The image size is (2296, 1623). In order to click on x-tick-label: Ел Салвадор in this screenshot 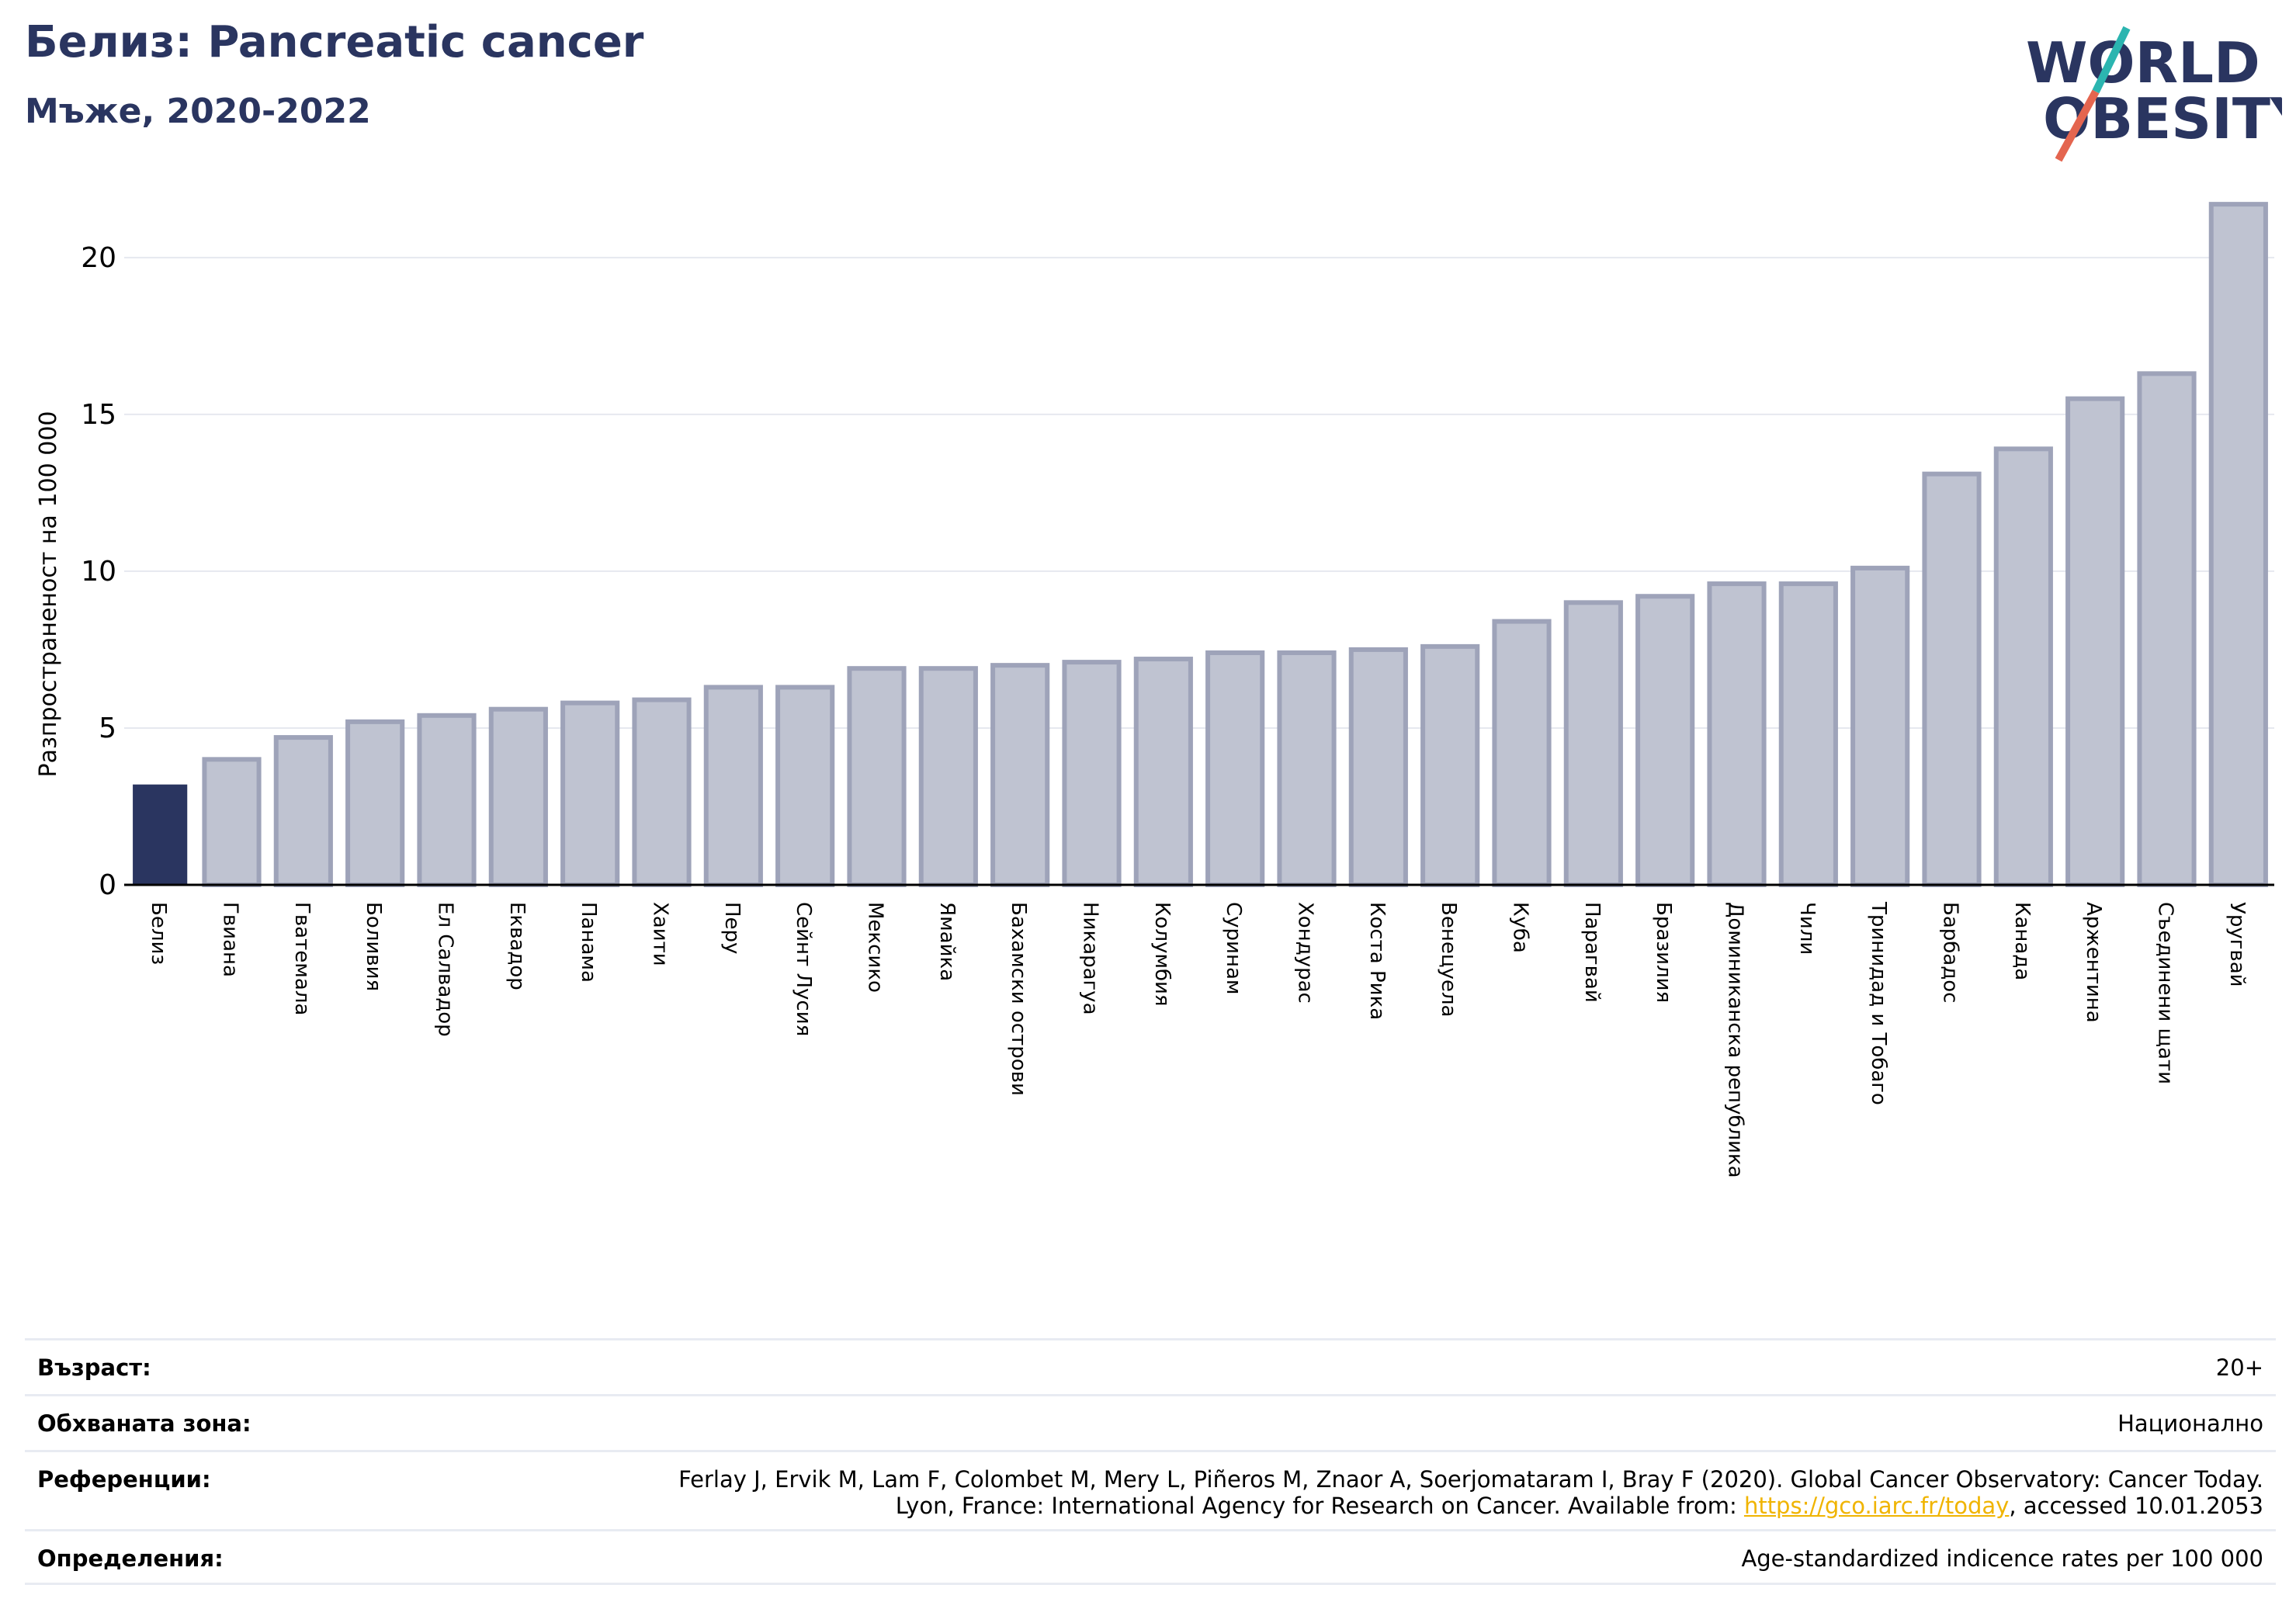, I will do `click(445, 969)`.